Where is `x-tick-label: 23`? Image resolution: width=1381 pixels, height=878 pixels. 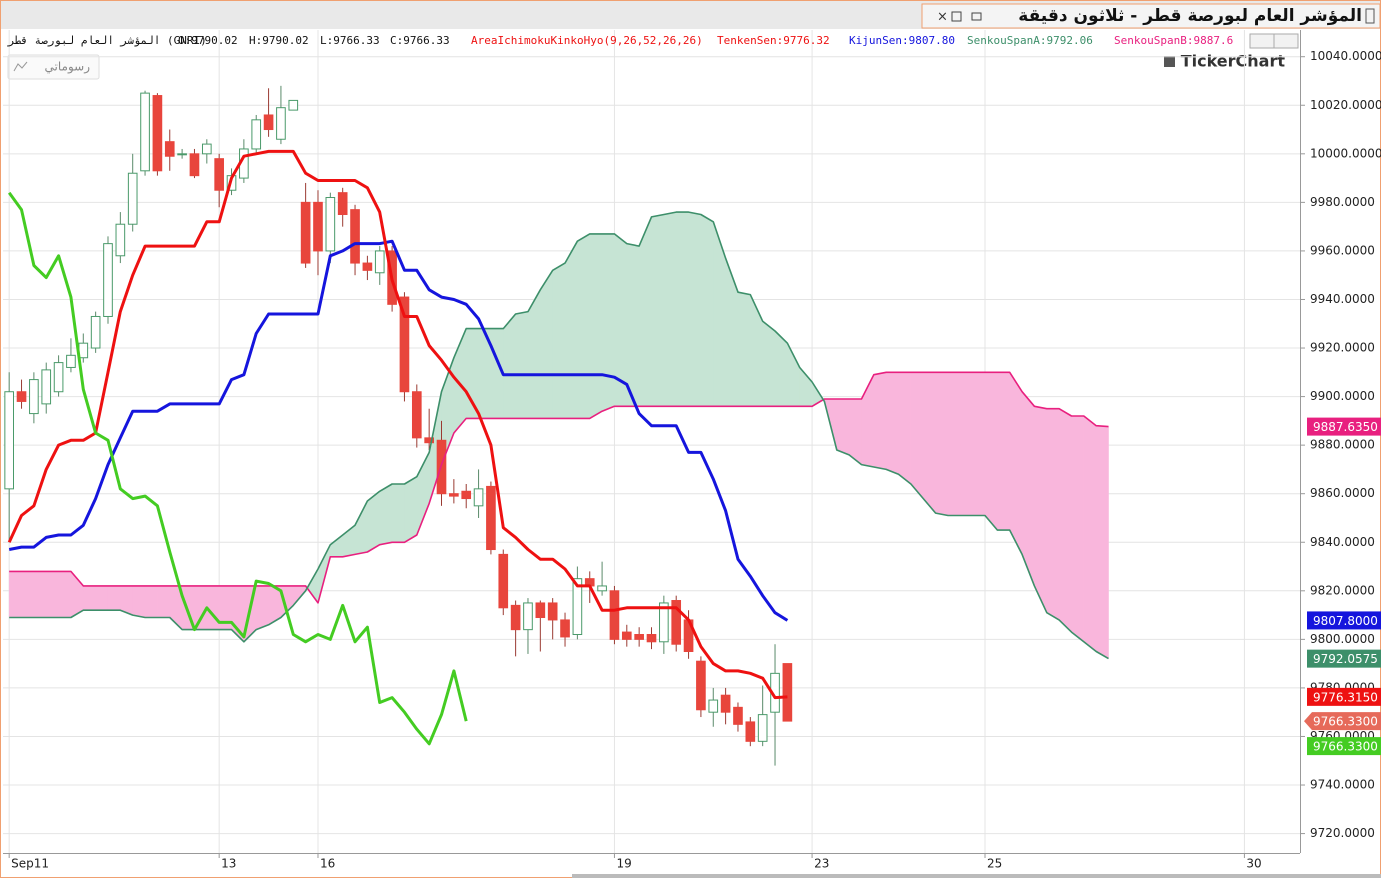 x-tick-label: 23 is located at coordinates (821, 864).